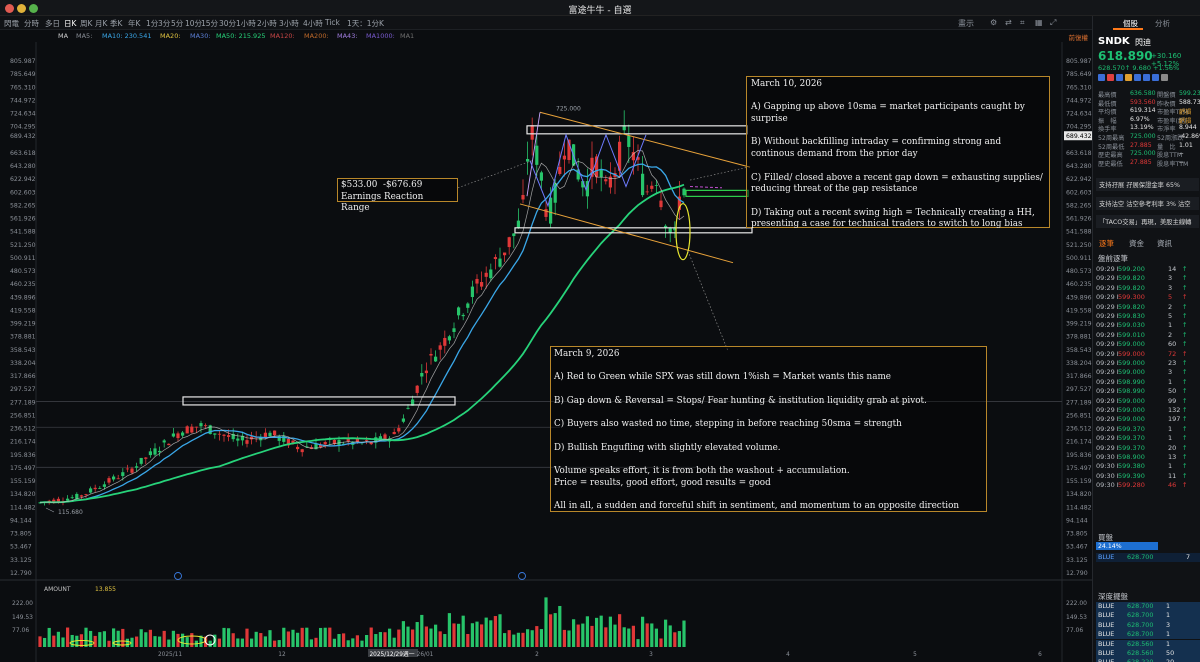 This screenshot has width=1200, height=662. I want to click on trade-row: 09:29 I 599.030 1 ↑, so click(1148, 325).